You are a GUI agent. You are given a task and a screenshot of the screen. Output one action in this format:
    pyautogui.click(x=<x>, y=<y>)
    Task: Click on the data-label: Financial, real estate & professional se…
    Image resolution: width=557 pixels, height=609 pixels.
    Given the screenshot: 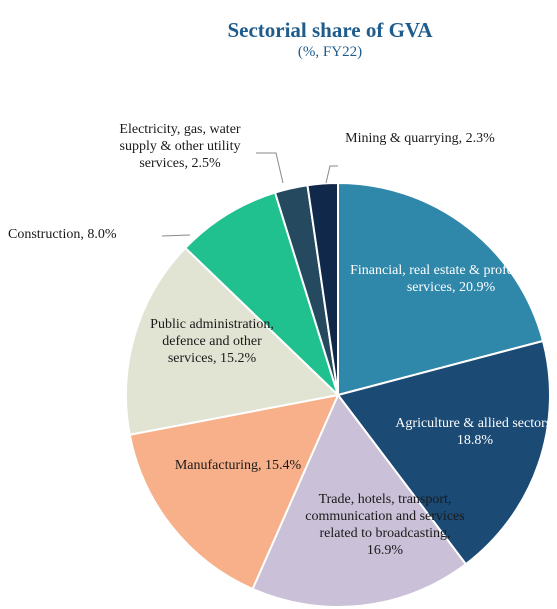 What is the action you would take?
    pyautogui.click(x=451, y=279)
    